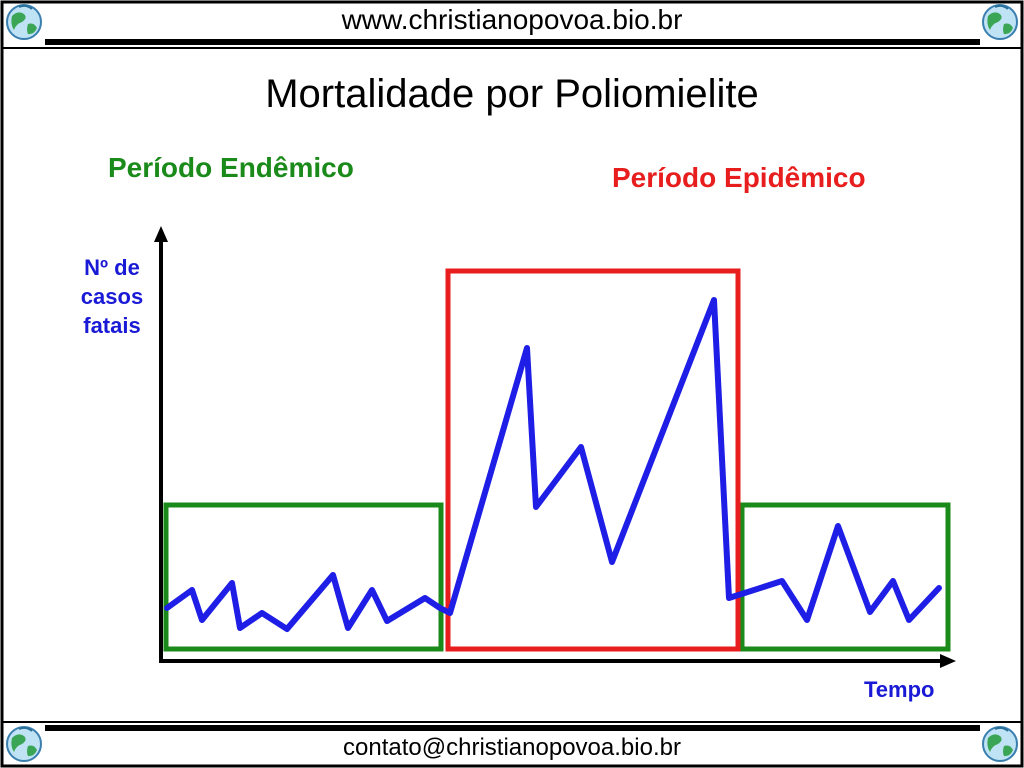 The width and height of the screenshot is (1024, 768). Describe the element at coordinates (512, 19) in the screenshot. I see `header-url: www.christianopovoa.bio.br` at that location.